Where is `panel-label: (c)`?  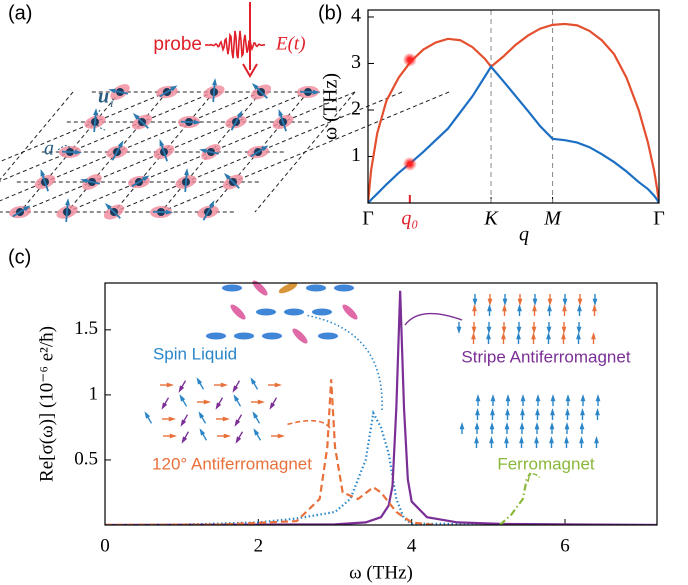 panel-label: (c) is located at coordinates (19, 257).